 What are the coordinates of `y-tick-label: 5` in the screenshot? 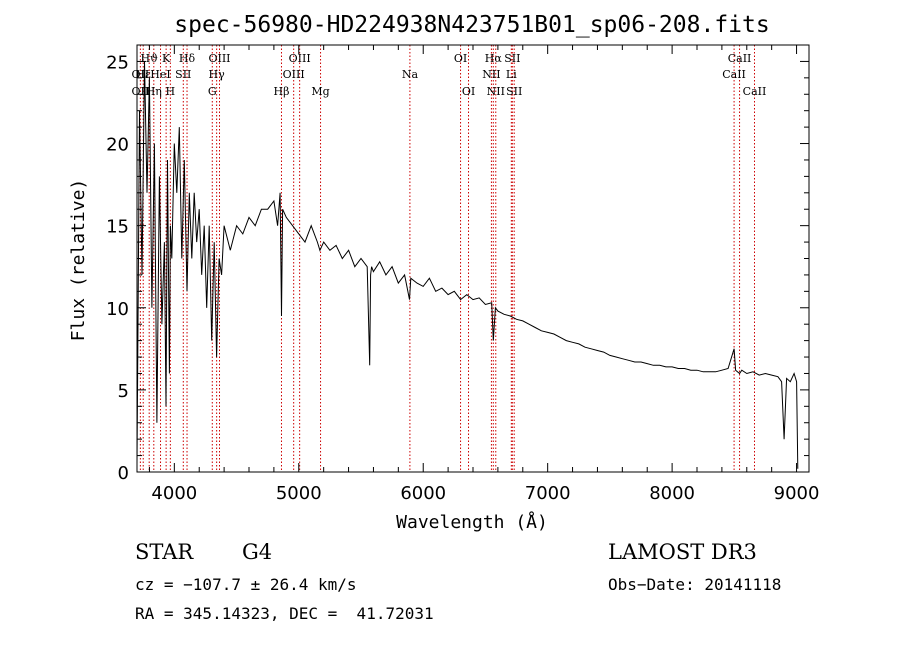 It's located at (123, 391).